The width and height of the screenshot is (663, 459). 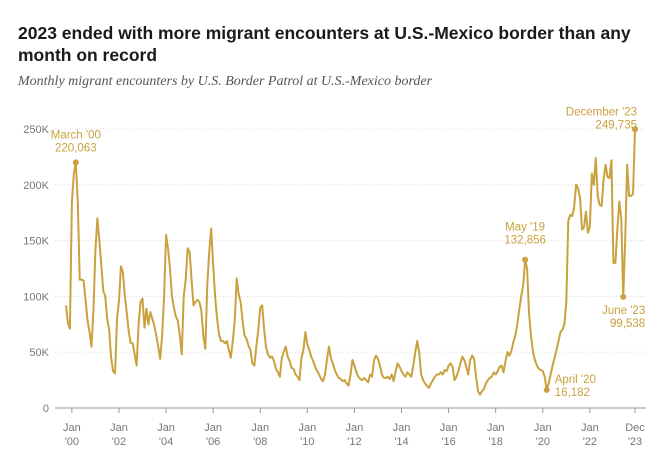 I want to click on x-tick-label-year: '20, so click(x=543, y=442).